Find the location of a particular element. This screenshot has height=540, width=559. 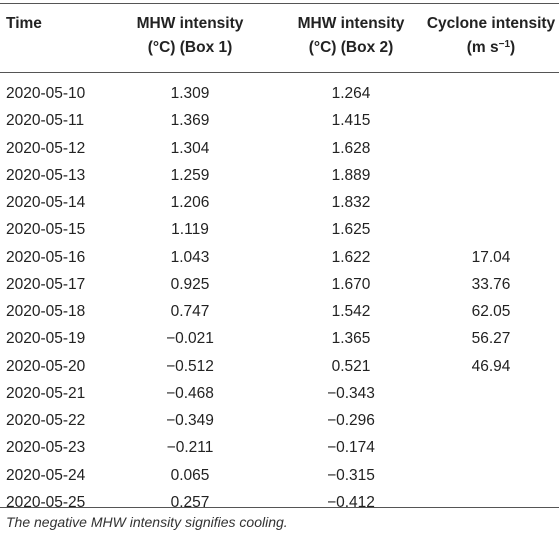

cell-mhw-box1: 1.259 is located at coordinates (190, 175).